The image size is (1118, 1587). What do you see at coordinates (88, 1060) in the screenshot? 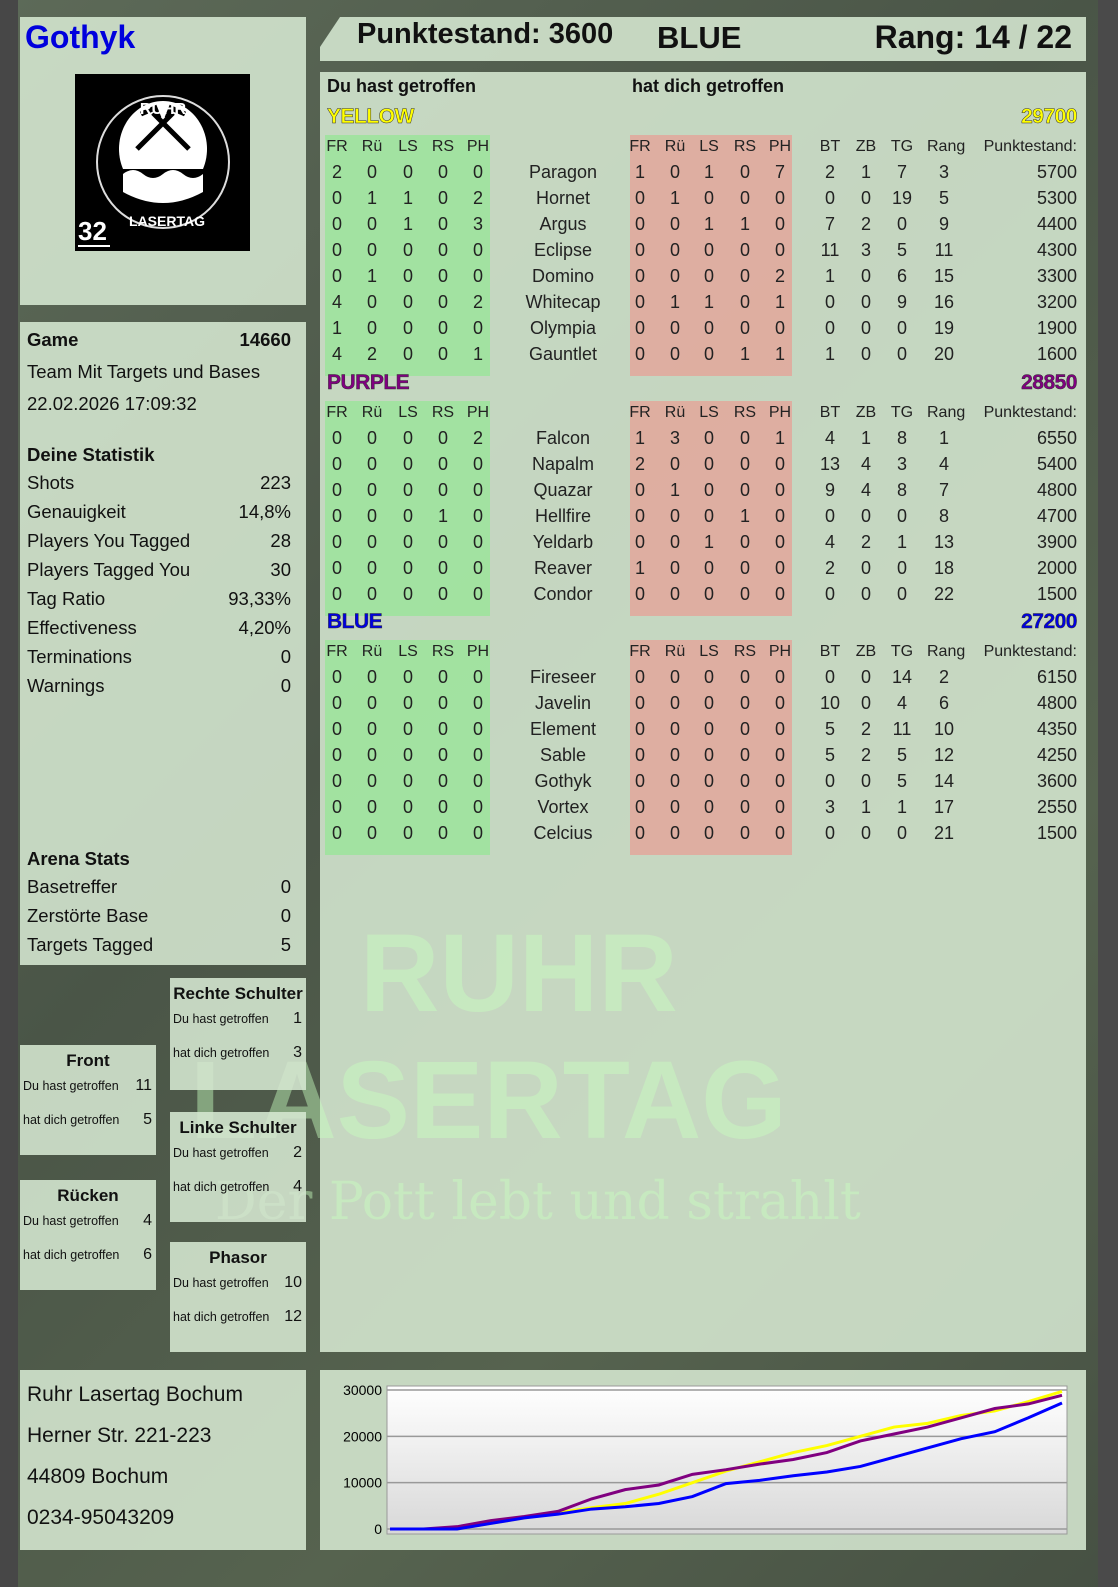
I see `zone-title: Front` at bounding box center [88, 1060].